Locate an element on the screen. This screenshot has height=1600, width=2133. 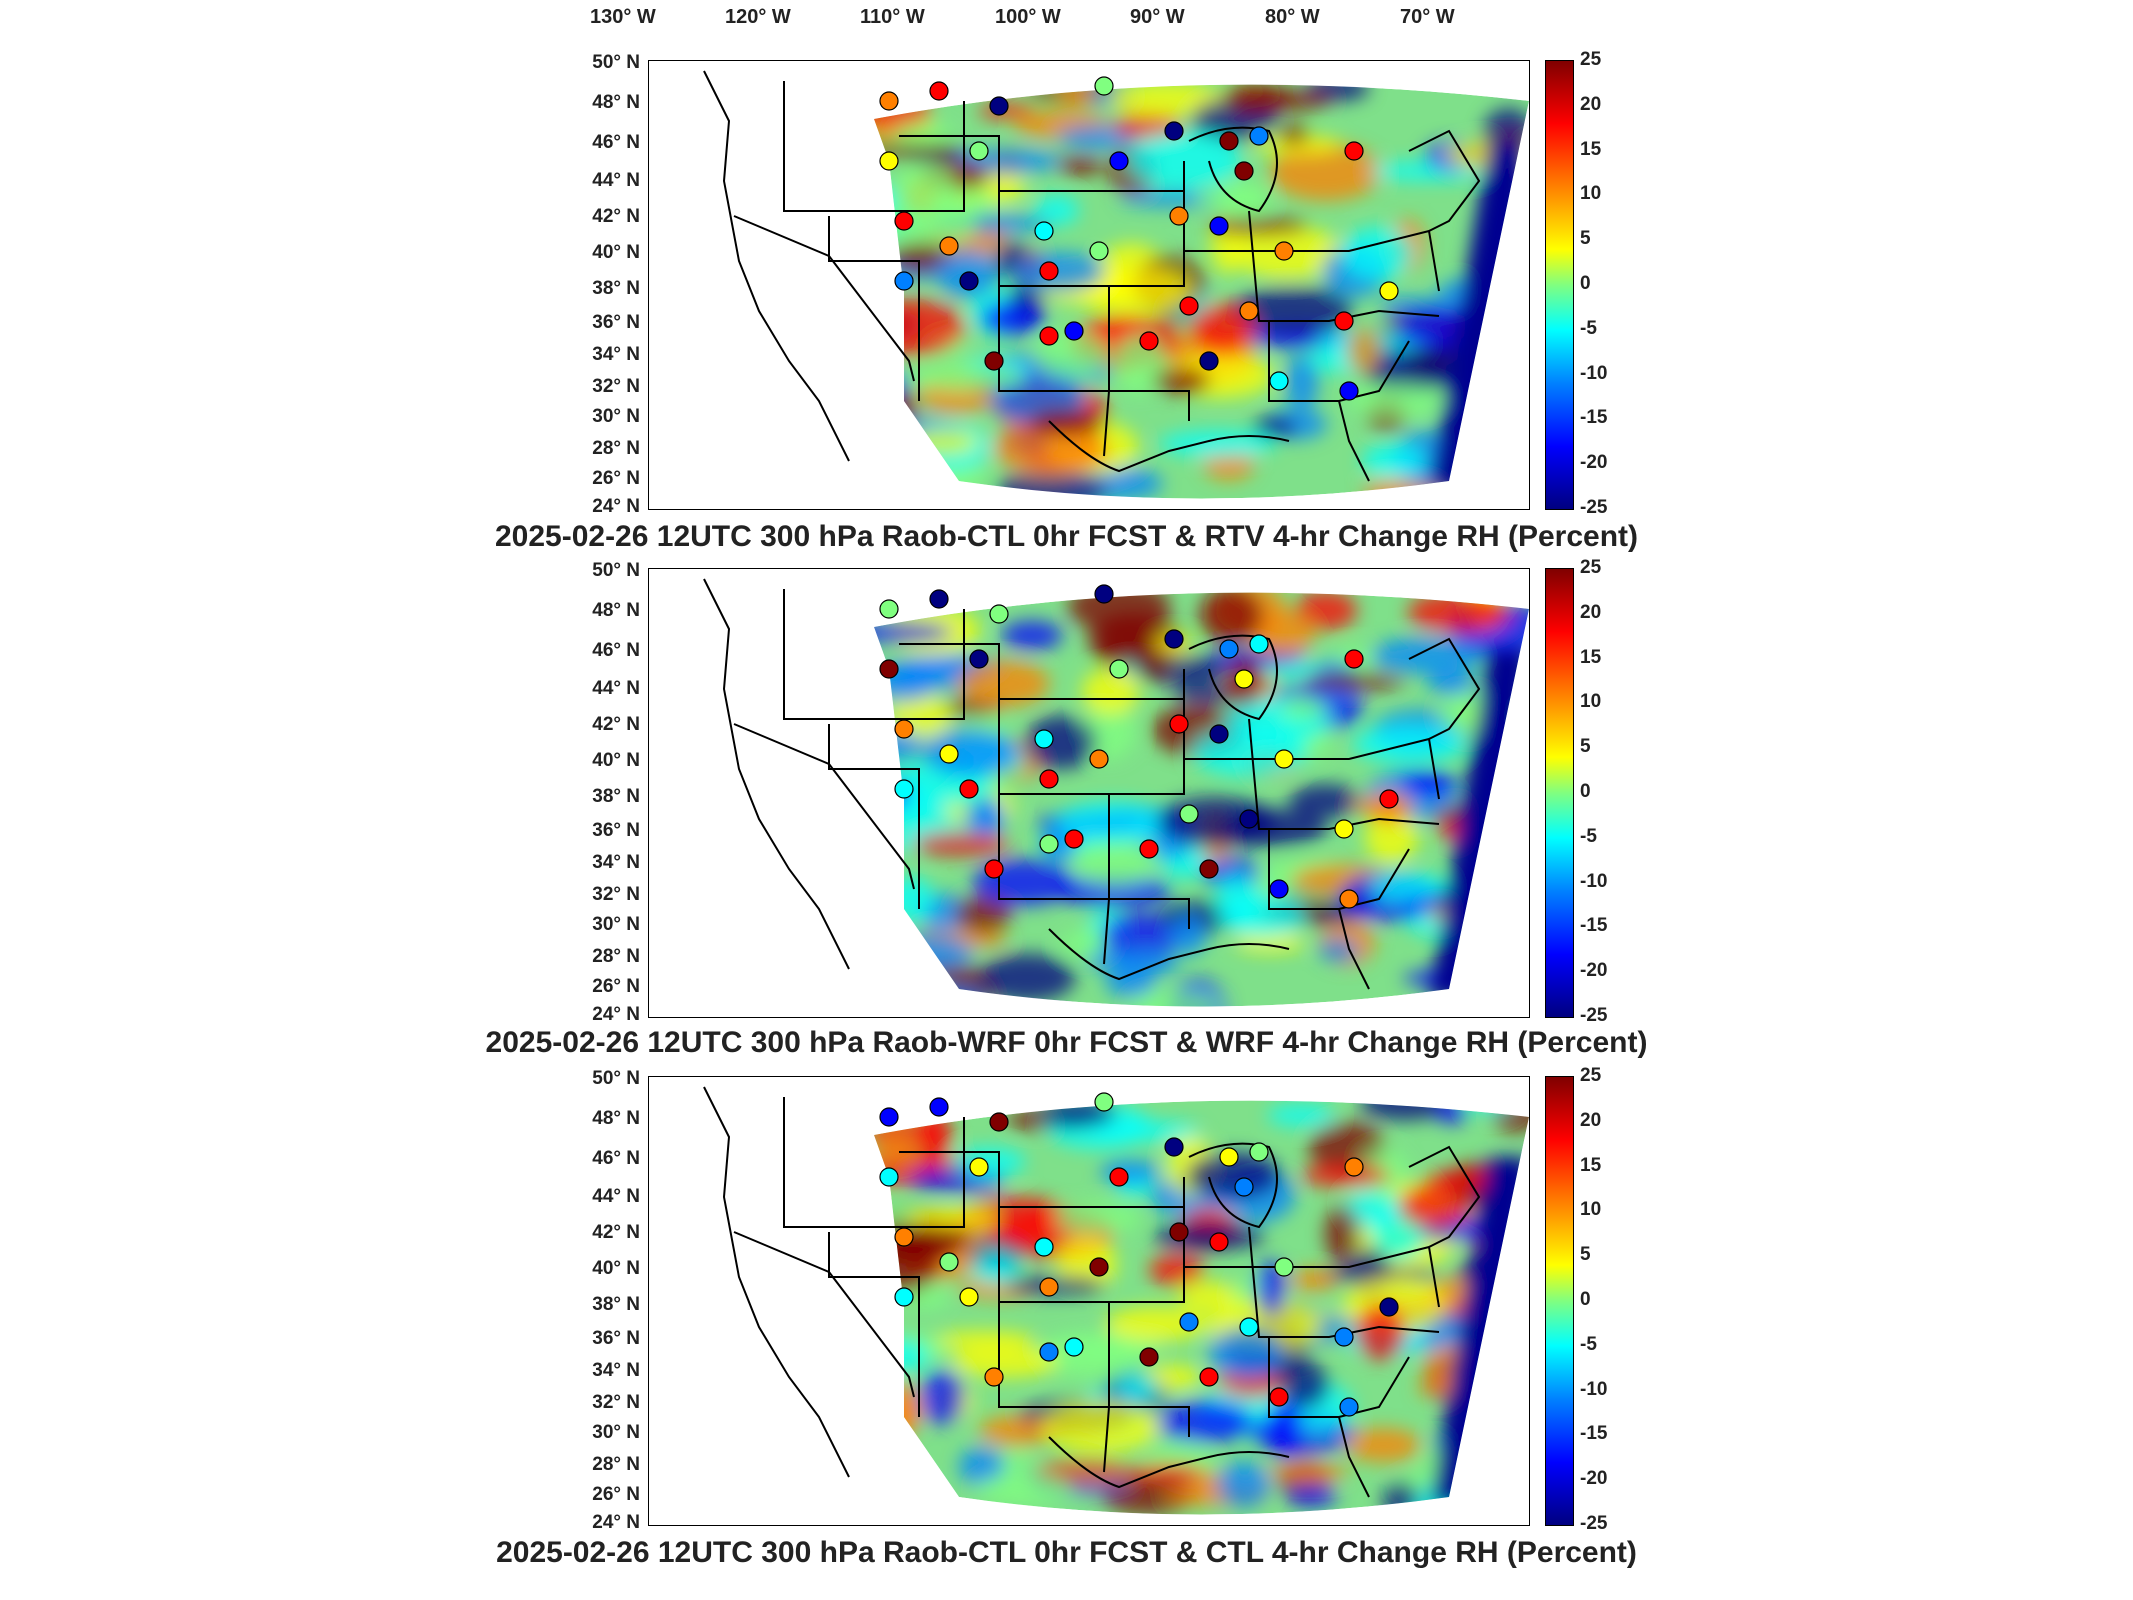
latitude-label: 46° N is located at coordinates (616, 142).